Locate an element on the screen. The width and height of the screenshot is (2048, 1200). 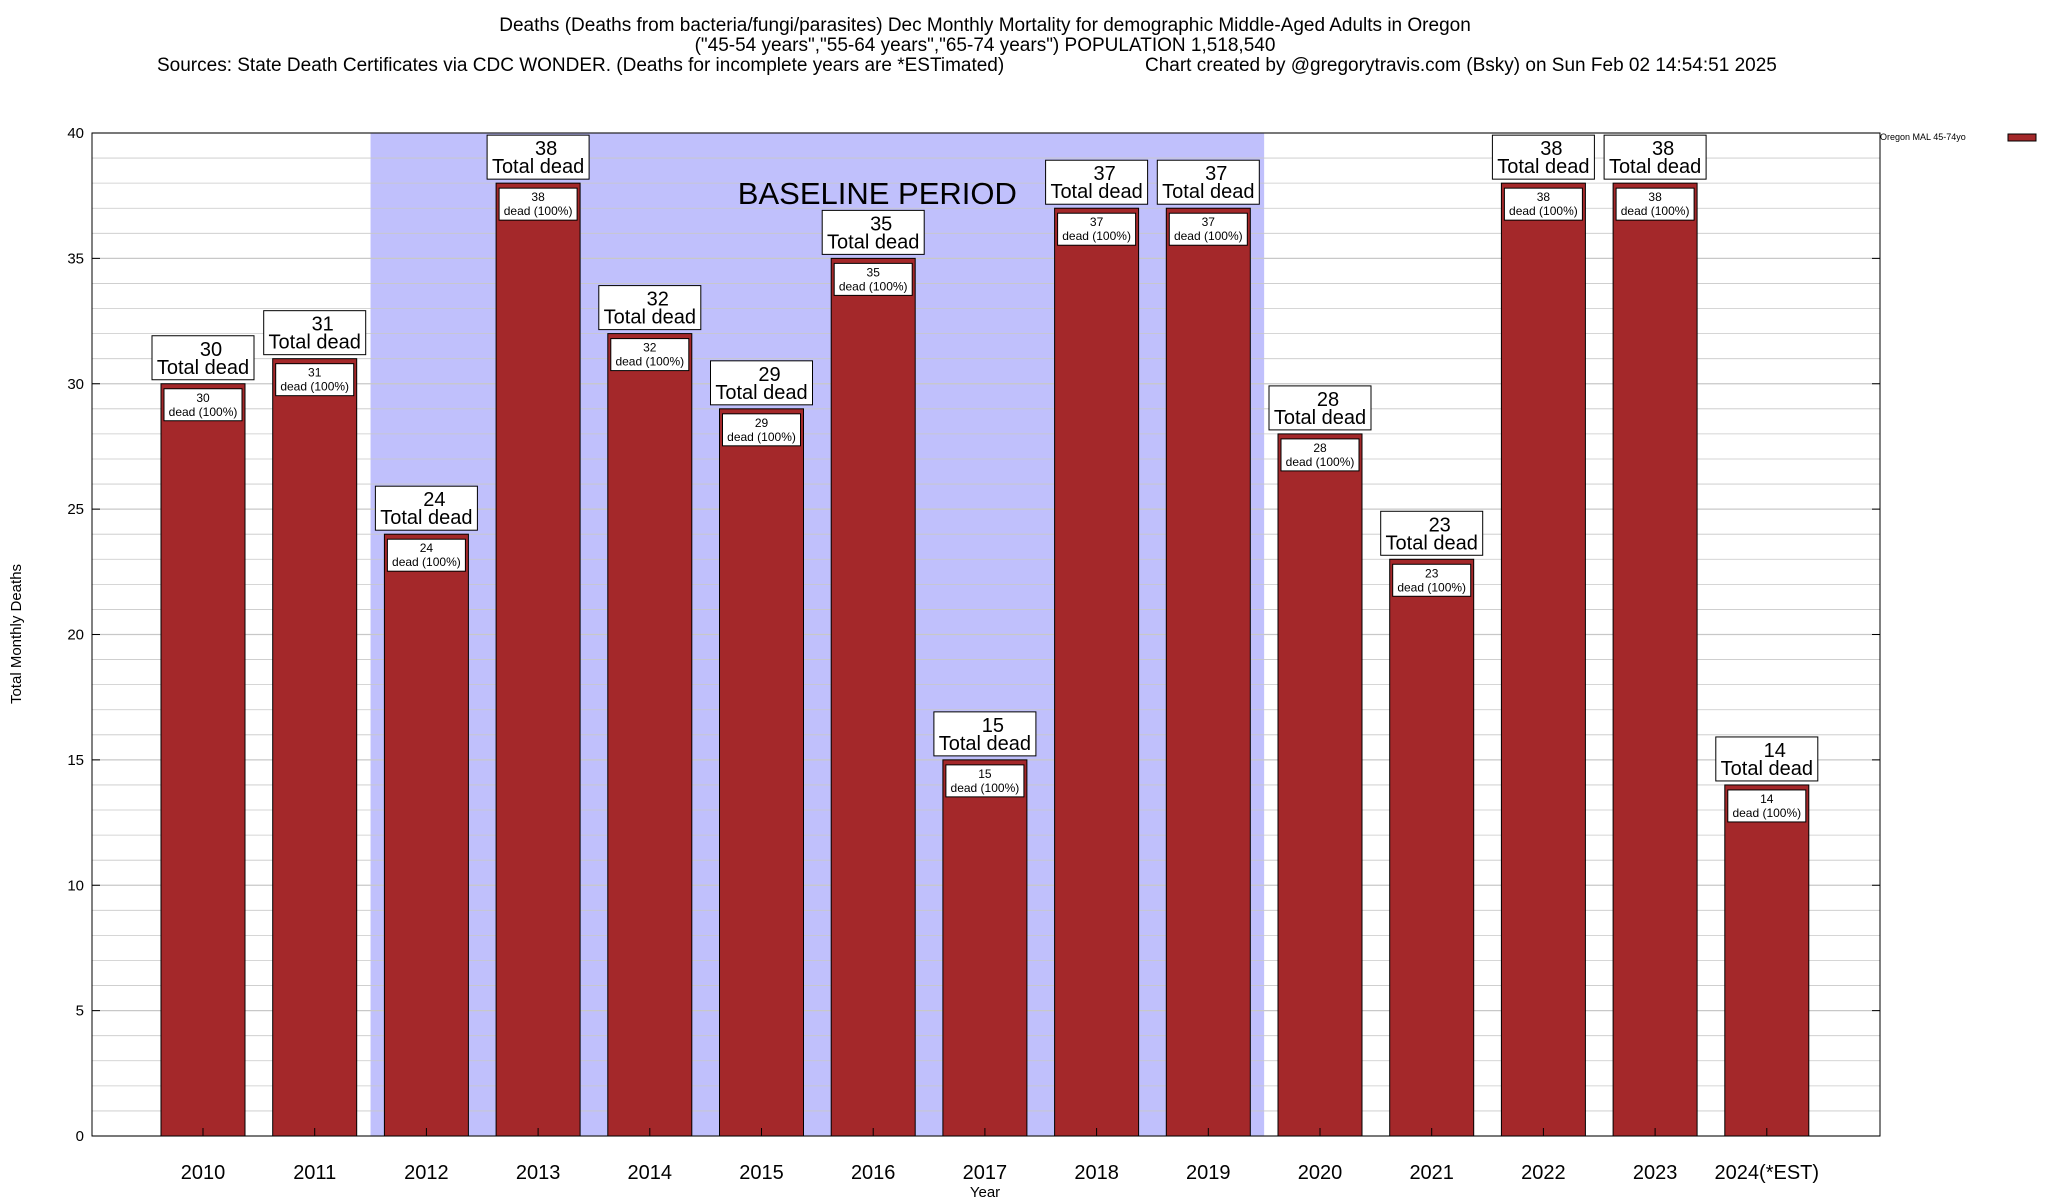
x-tick-label: 2021 is located at coordinates (1431, 1173).